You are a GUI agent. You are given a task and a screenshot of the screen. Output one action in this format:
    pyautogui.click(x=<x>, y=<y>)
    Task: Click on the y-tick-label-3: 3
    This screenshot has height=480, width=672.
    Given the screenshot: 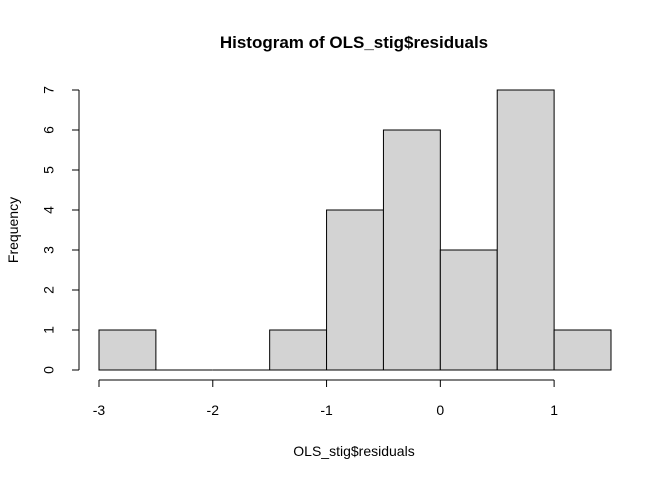 What is the action you would take?
    pyautogui.click(x=49, y=250)
    